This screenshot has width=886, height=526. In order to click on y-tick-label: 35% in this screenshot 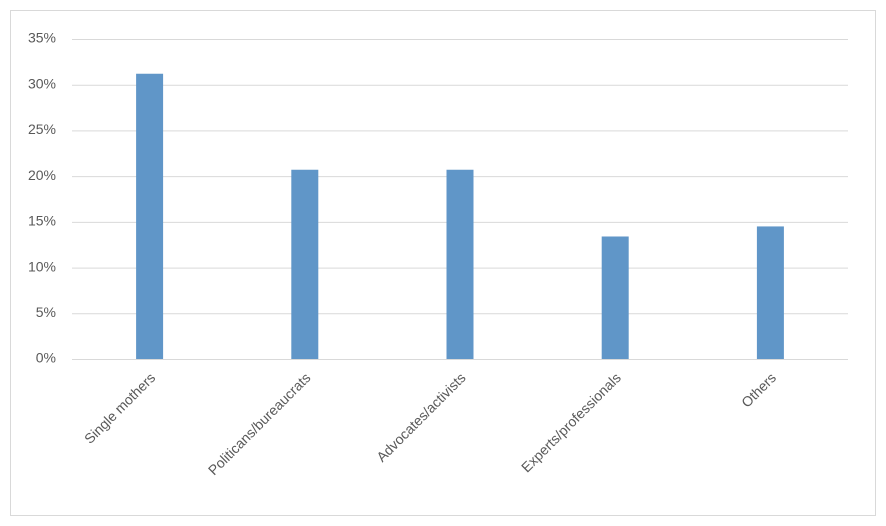, I will do `click(42, 38)`.